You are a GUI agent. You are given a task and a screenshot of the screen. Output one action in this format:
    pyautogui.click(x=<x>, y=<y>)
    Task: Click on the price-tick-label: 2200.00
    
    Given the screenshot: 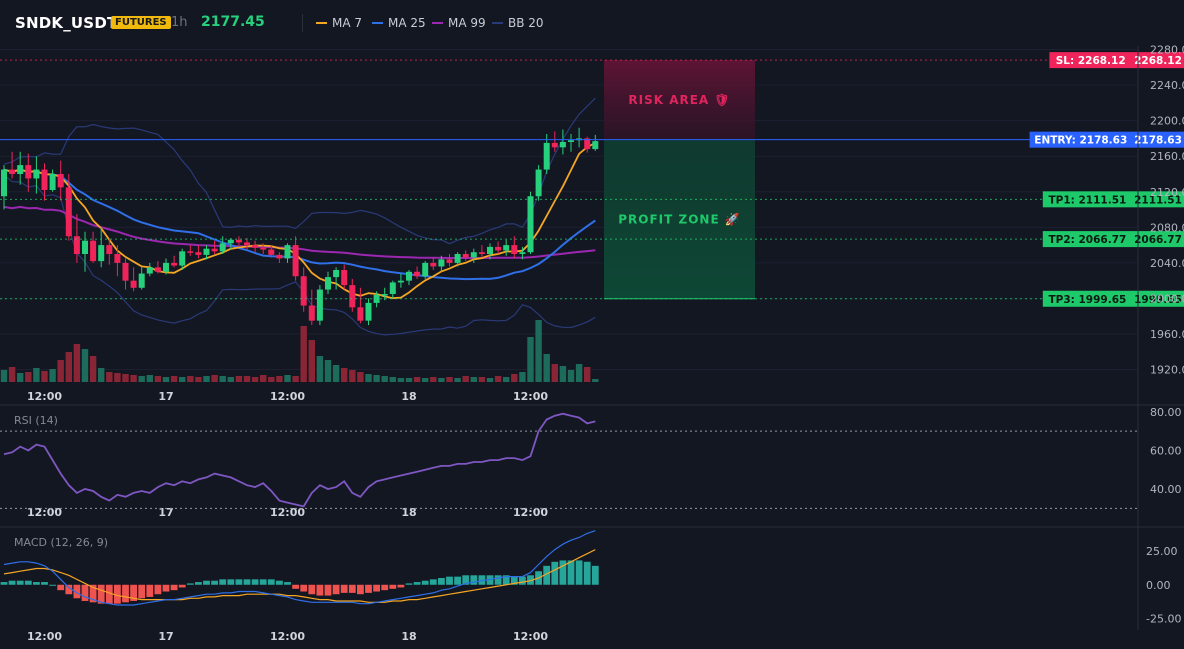 What is the action you would take?
    pyautogui.click(x=1167, y=121)
    